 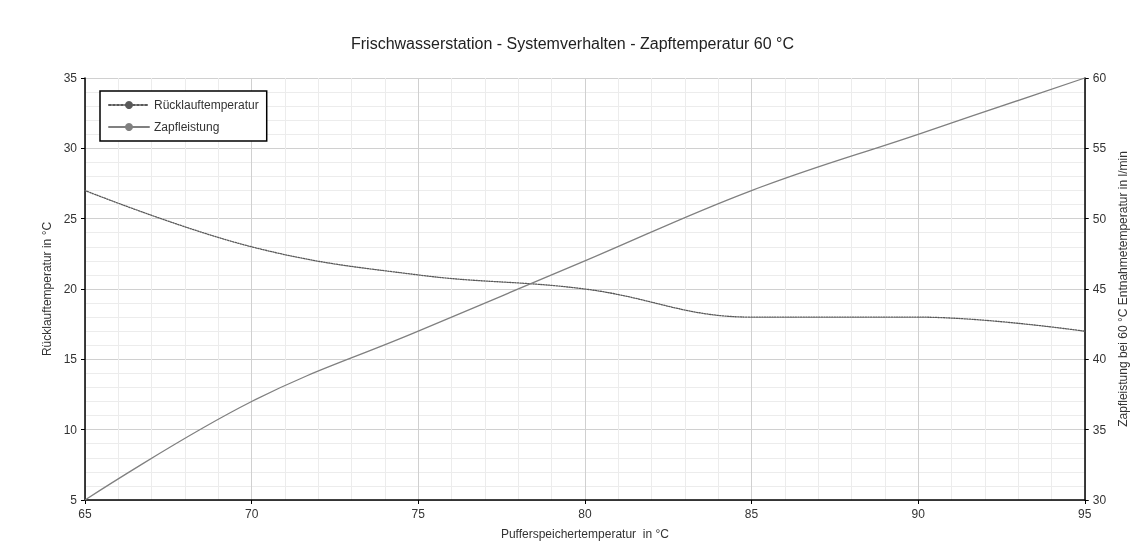 I want to click on y-tick-label: 10, so click(x=70, y=429).